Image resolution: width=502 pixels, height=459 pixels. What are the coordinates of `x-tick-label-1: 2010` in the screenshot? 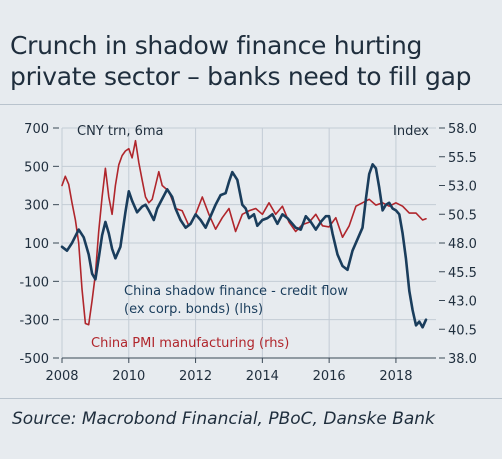 It's located at (128, 376).